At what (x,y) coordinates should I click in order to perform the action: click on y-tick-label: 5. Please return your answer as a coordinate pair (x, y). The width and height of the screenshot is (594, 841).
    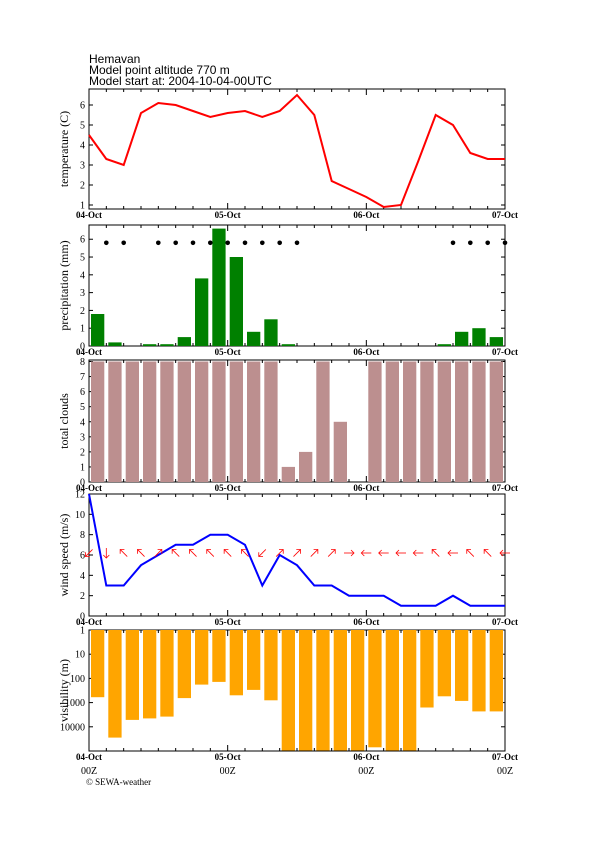
    Looking at the image, I should click on (82, 407).